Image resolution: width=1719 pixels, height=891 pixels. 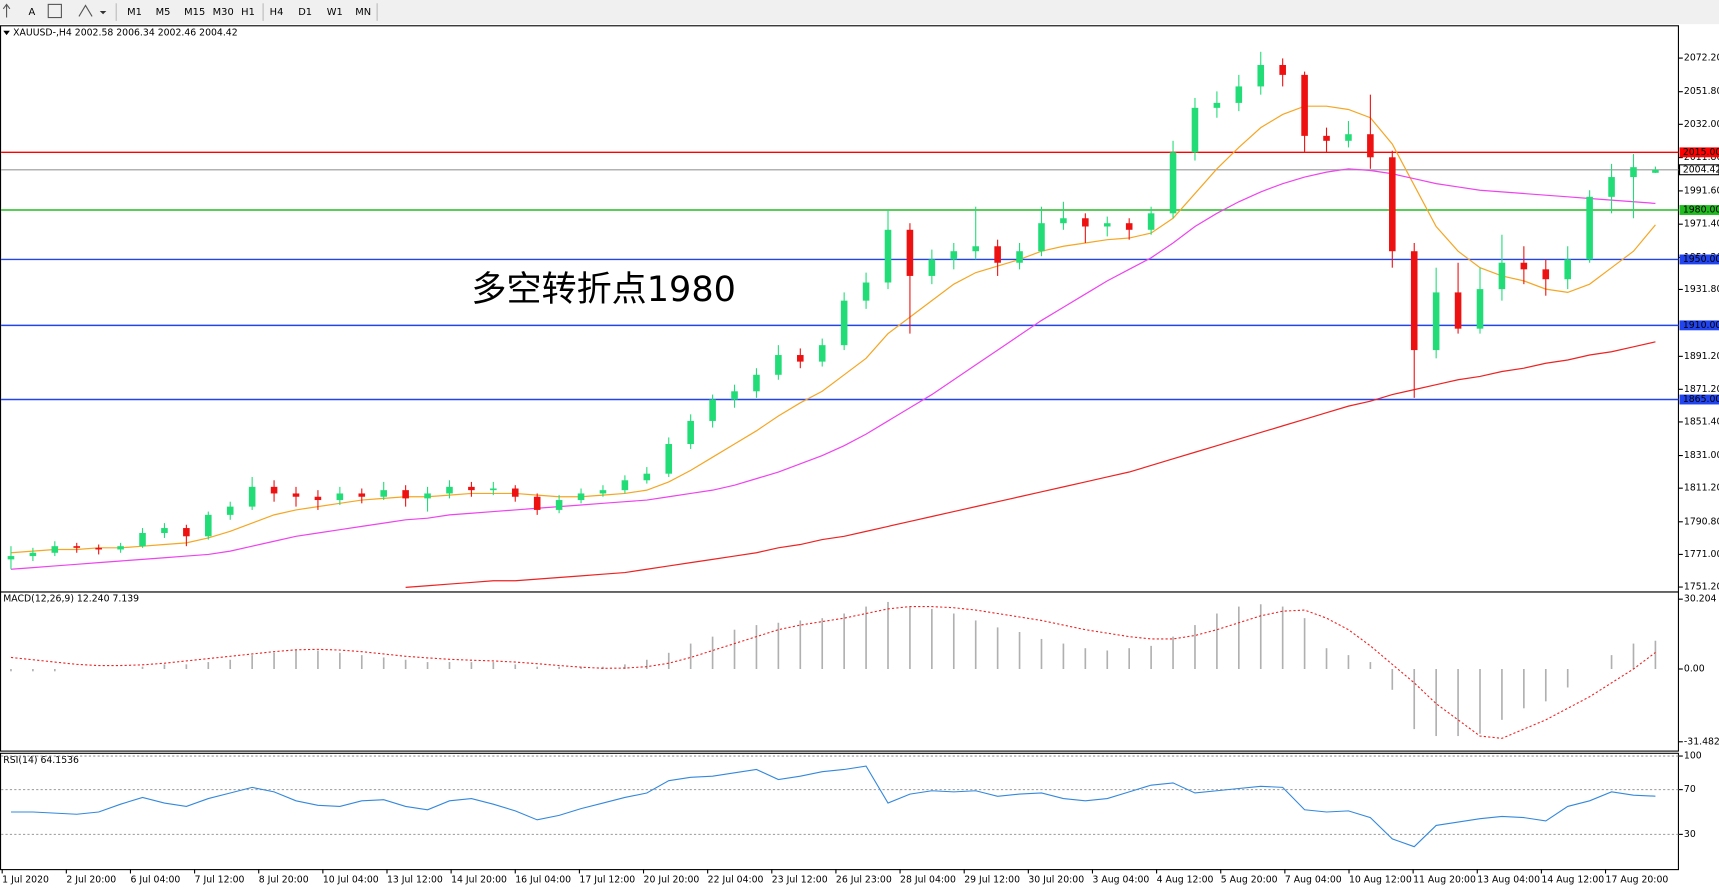 I want to click on cursor-icon, so click(x=6, y=10).